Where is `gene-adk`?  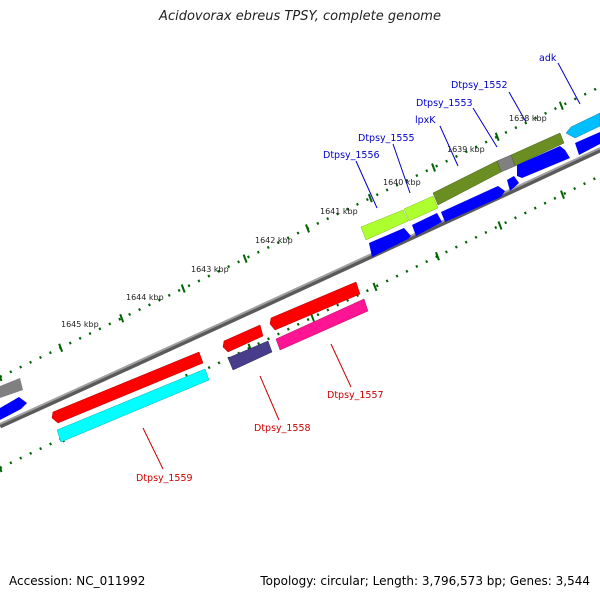
gene-adk is located at coordinates (582, 125).